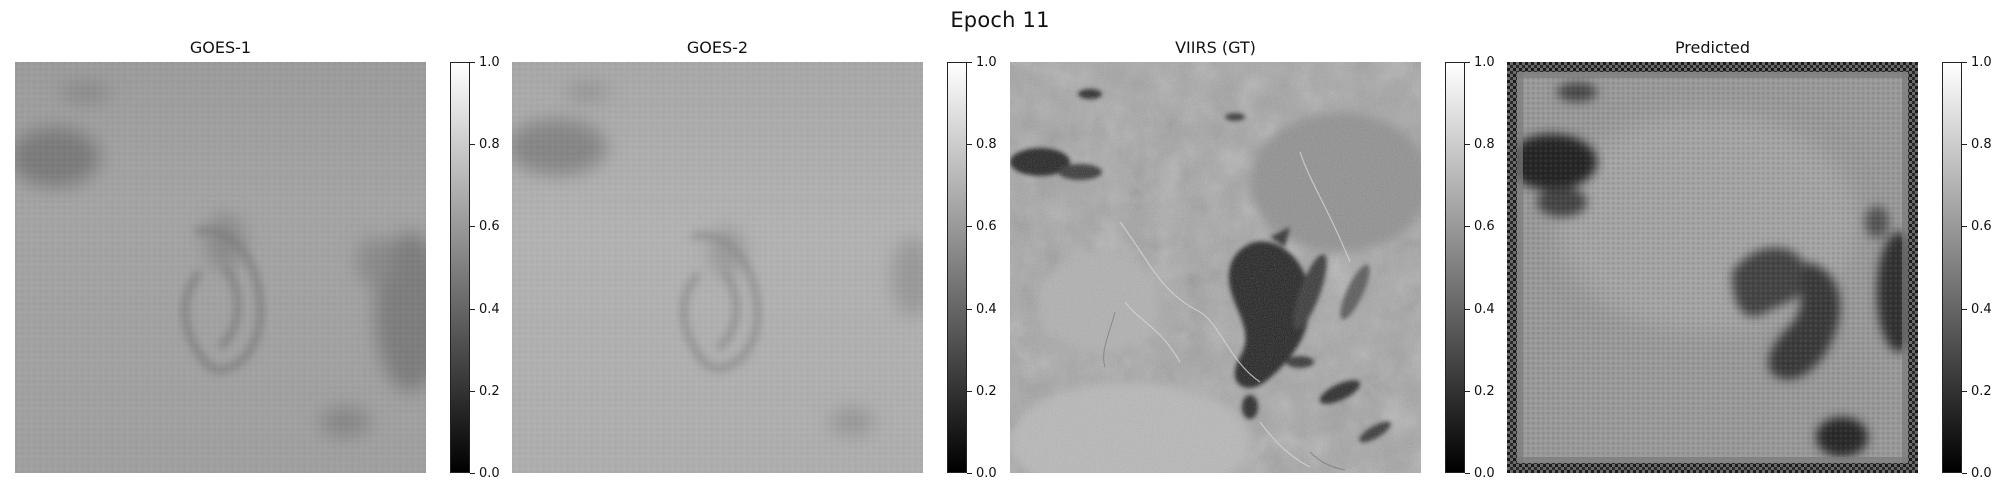 This screenshot has width=2000, height=500. Describe the element at coordinates (717, 47) in the screenshot. I see `panel-title-goes-2: GOES-2` at that location.